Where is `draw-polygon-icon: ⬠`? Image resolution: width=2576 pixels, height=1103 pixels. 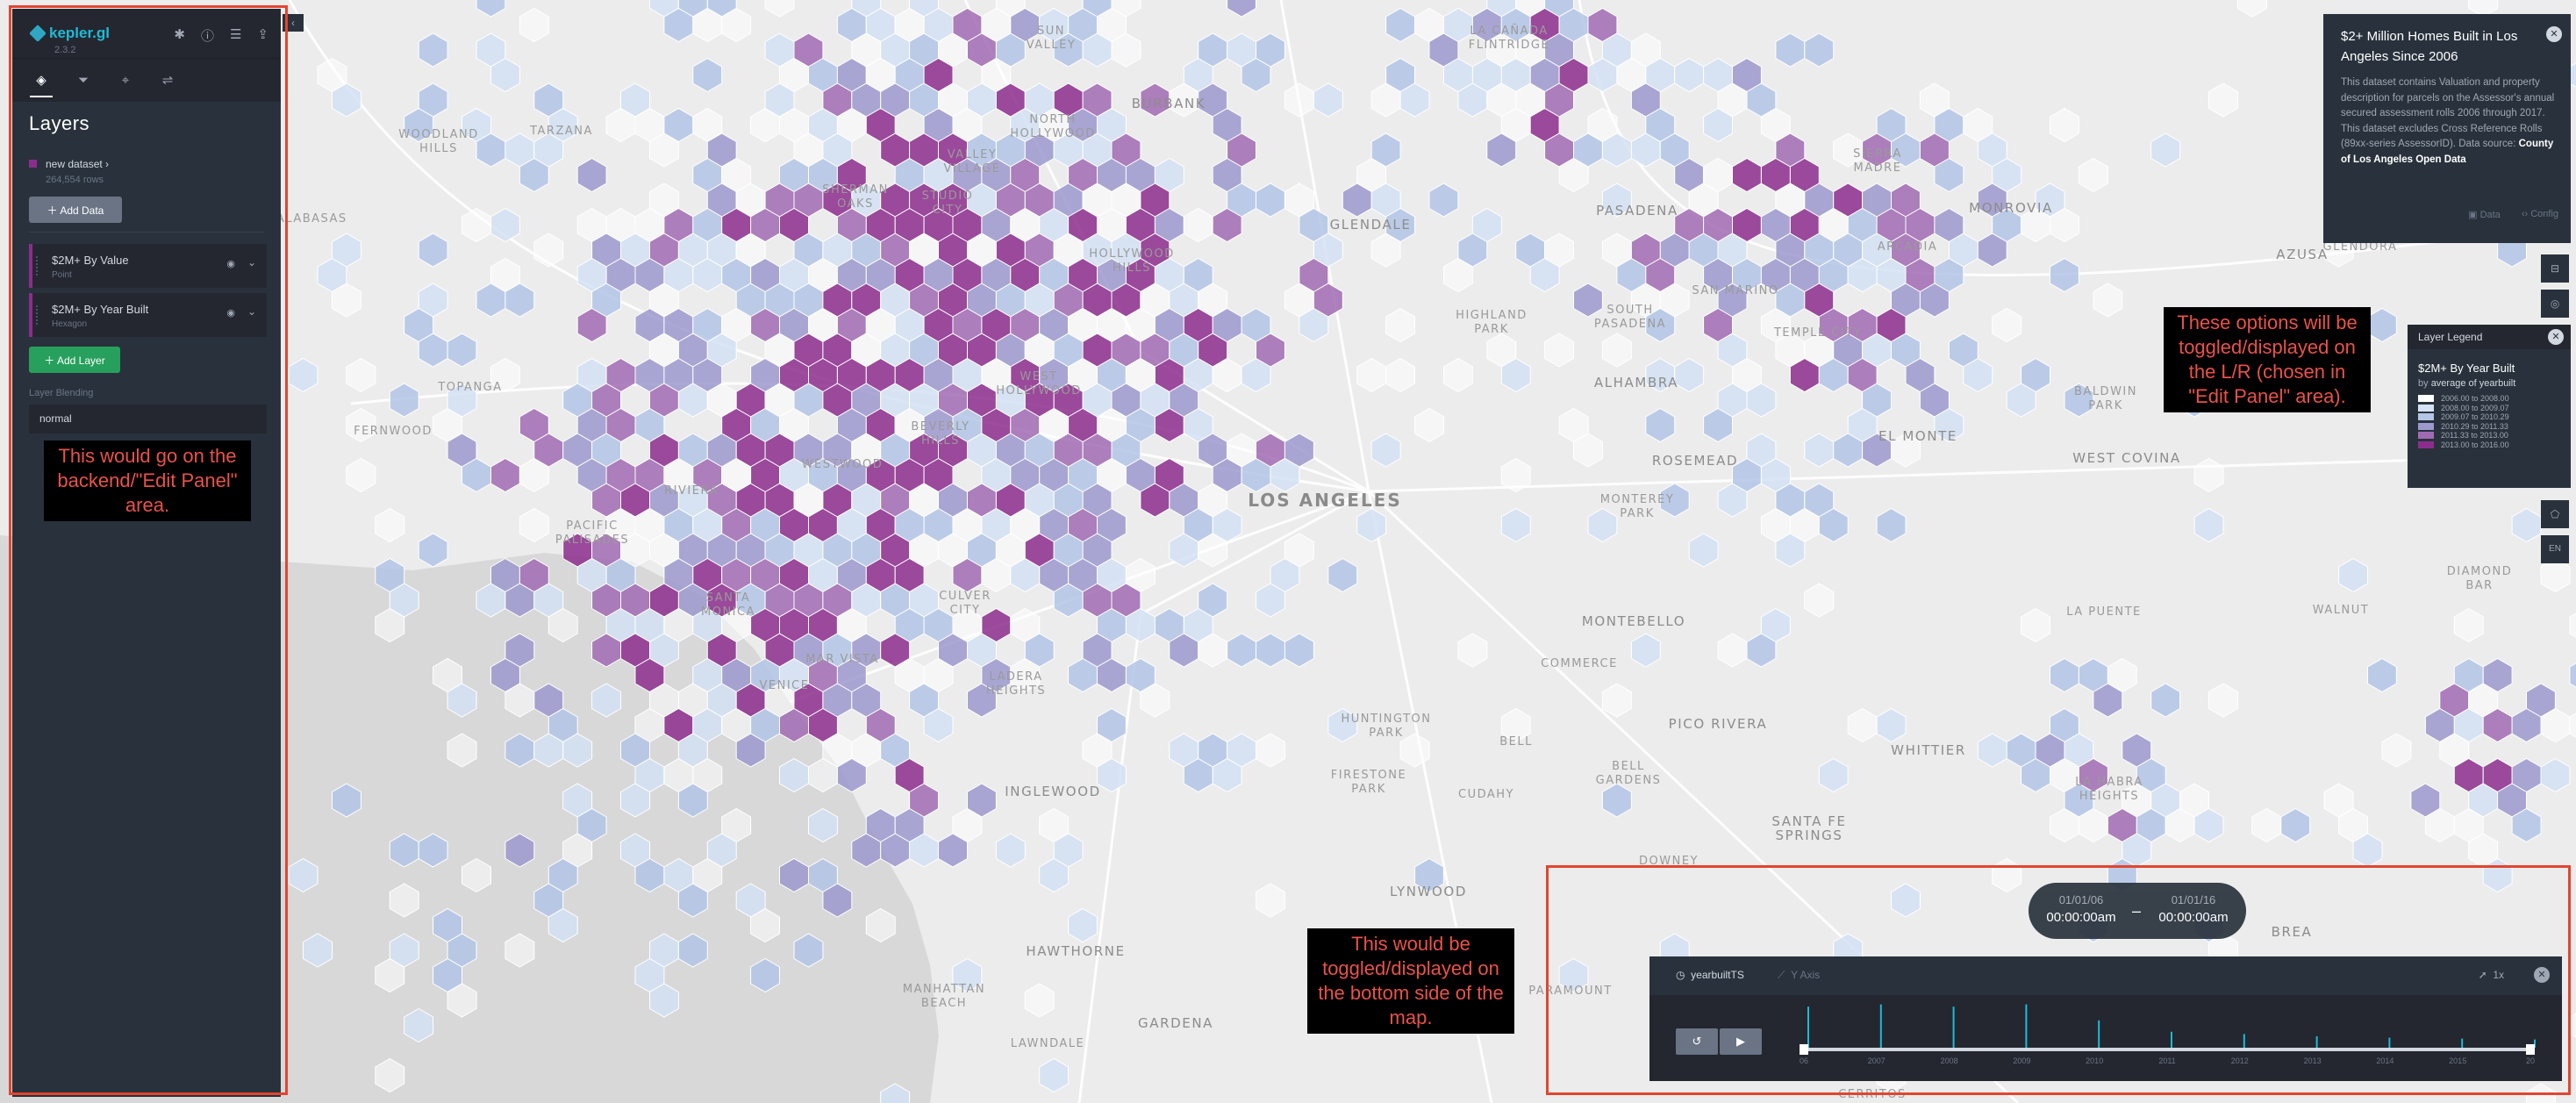
draw-polygon-icon: ⬠ is located at coordinates (2555, 514).